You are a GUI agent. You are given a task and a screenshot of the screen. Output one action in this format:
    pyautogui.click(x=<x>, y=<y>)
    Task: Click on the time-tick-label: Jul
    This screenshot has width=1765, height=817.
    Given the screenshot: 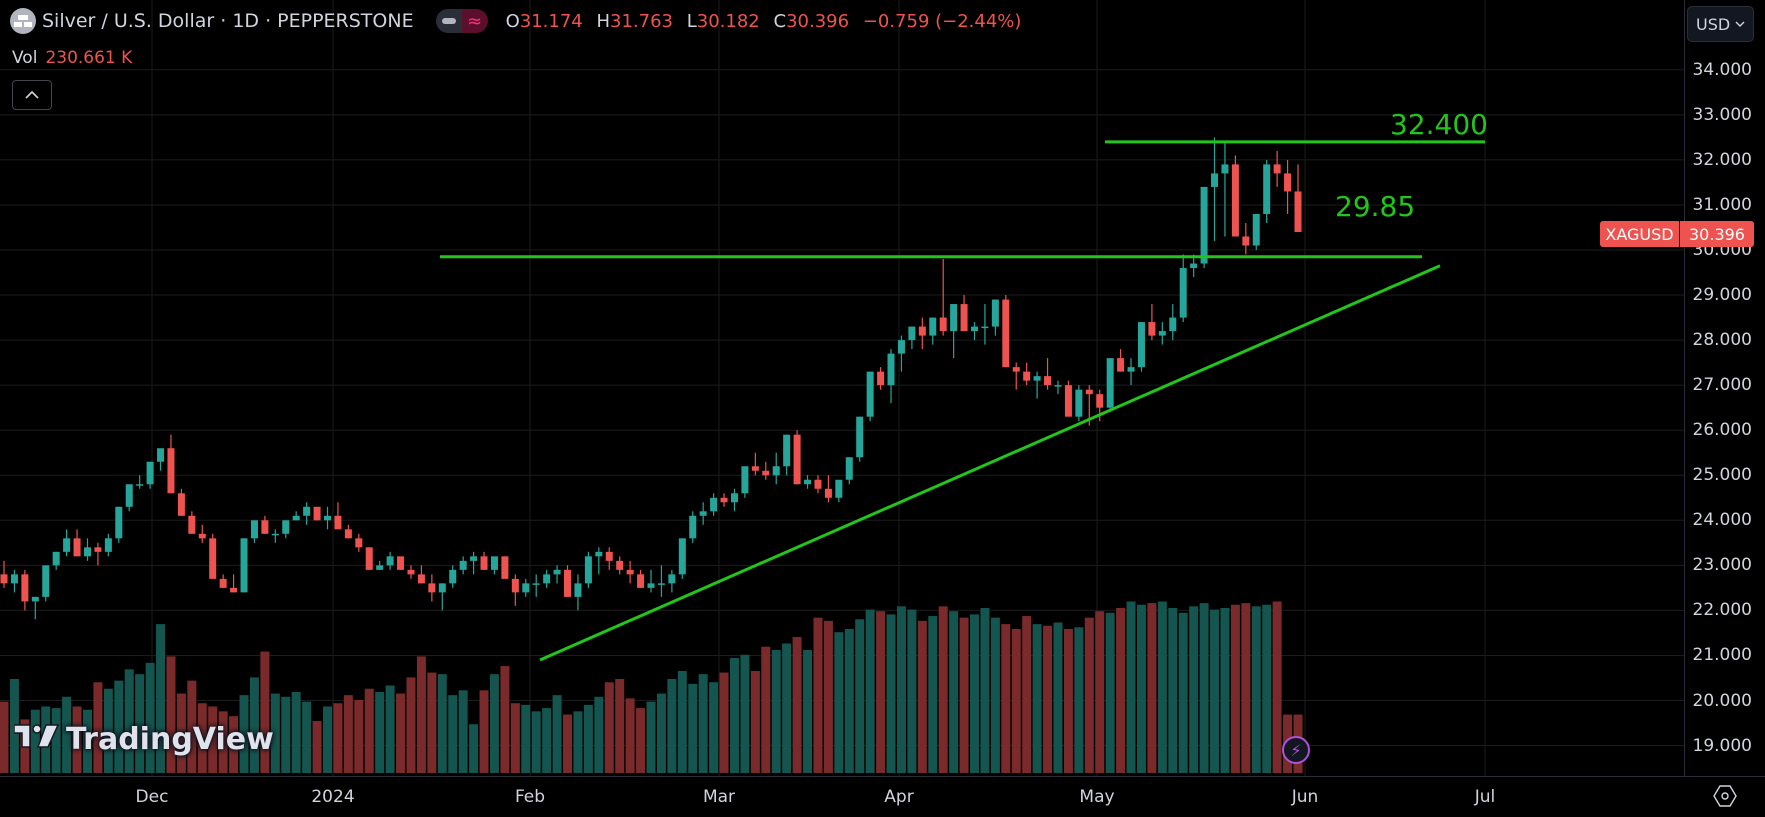 What is the action you would take?
    pyautogui.click(x=1485, y=797)
    